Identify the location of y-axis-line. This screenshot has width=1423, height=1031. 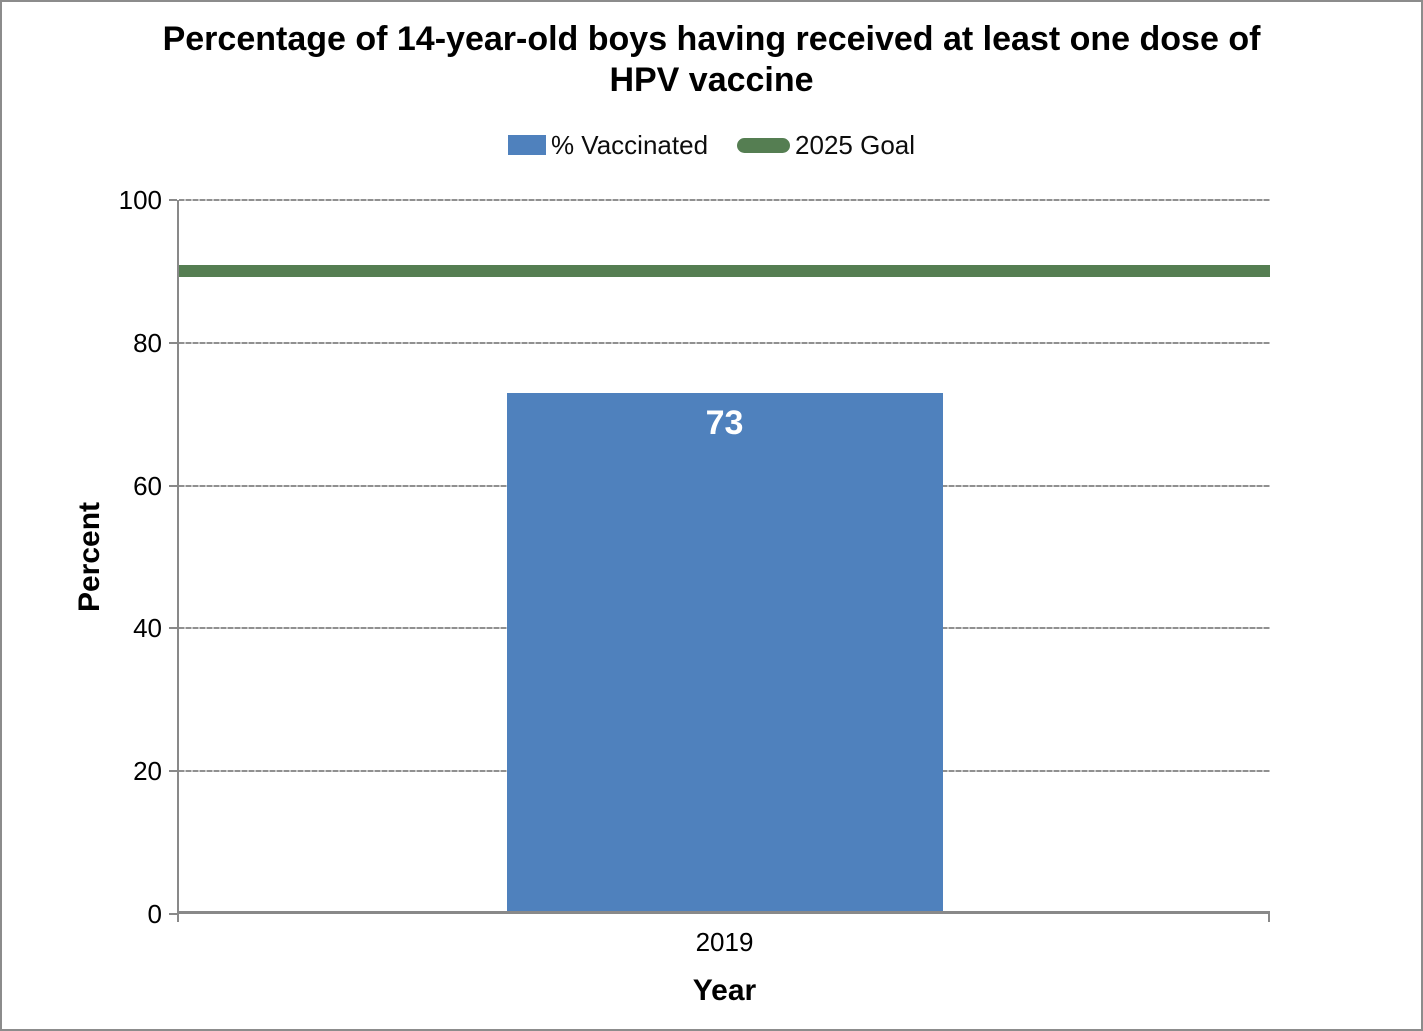
(178, 561).